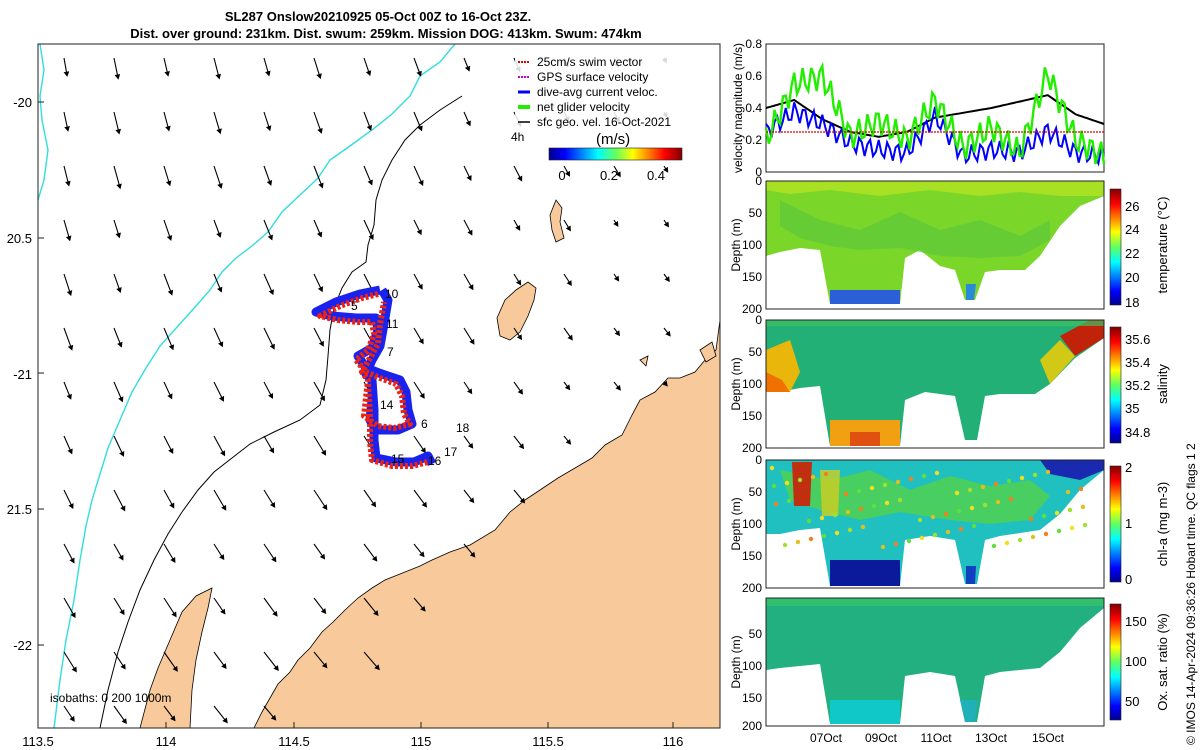 The width and height of the screenshot is (1200, 750). What do you see at coordinates (753, 108) in the screenshot?
I see `velocity-yticks: 0 0.2 0.4 0.6 0.8` at bounding box center [753, 108].